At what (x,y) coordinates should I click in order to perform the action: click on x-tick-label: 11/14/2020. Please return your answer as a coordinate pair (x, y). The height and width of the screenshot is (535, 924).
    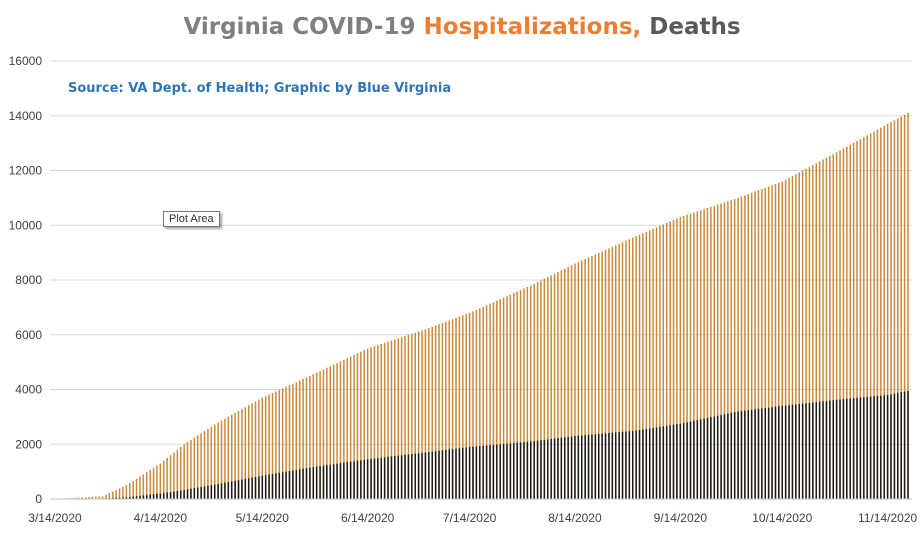
    Looking at the image, I should click on (887, 518).